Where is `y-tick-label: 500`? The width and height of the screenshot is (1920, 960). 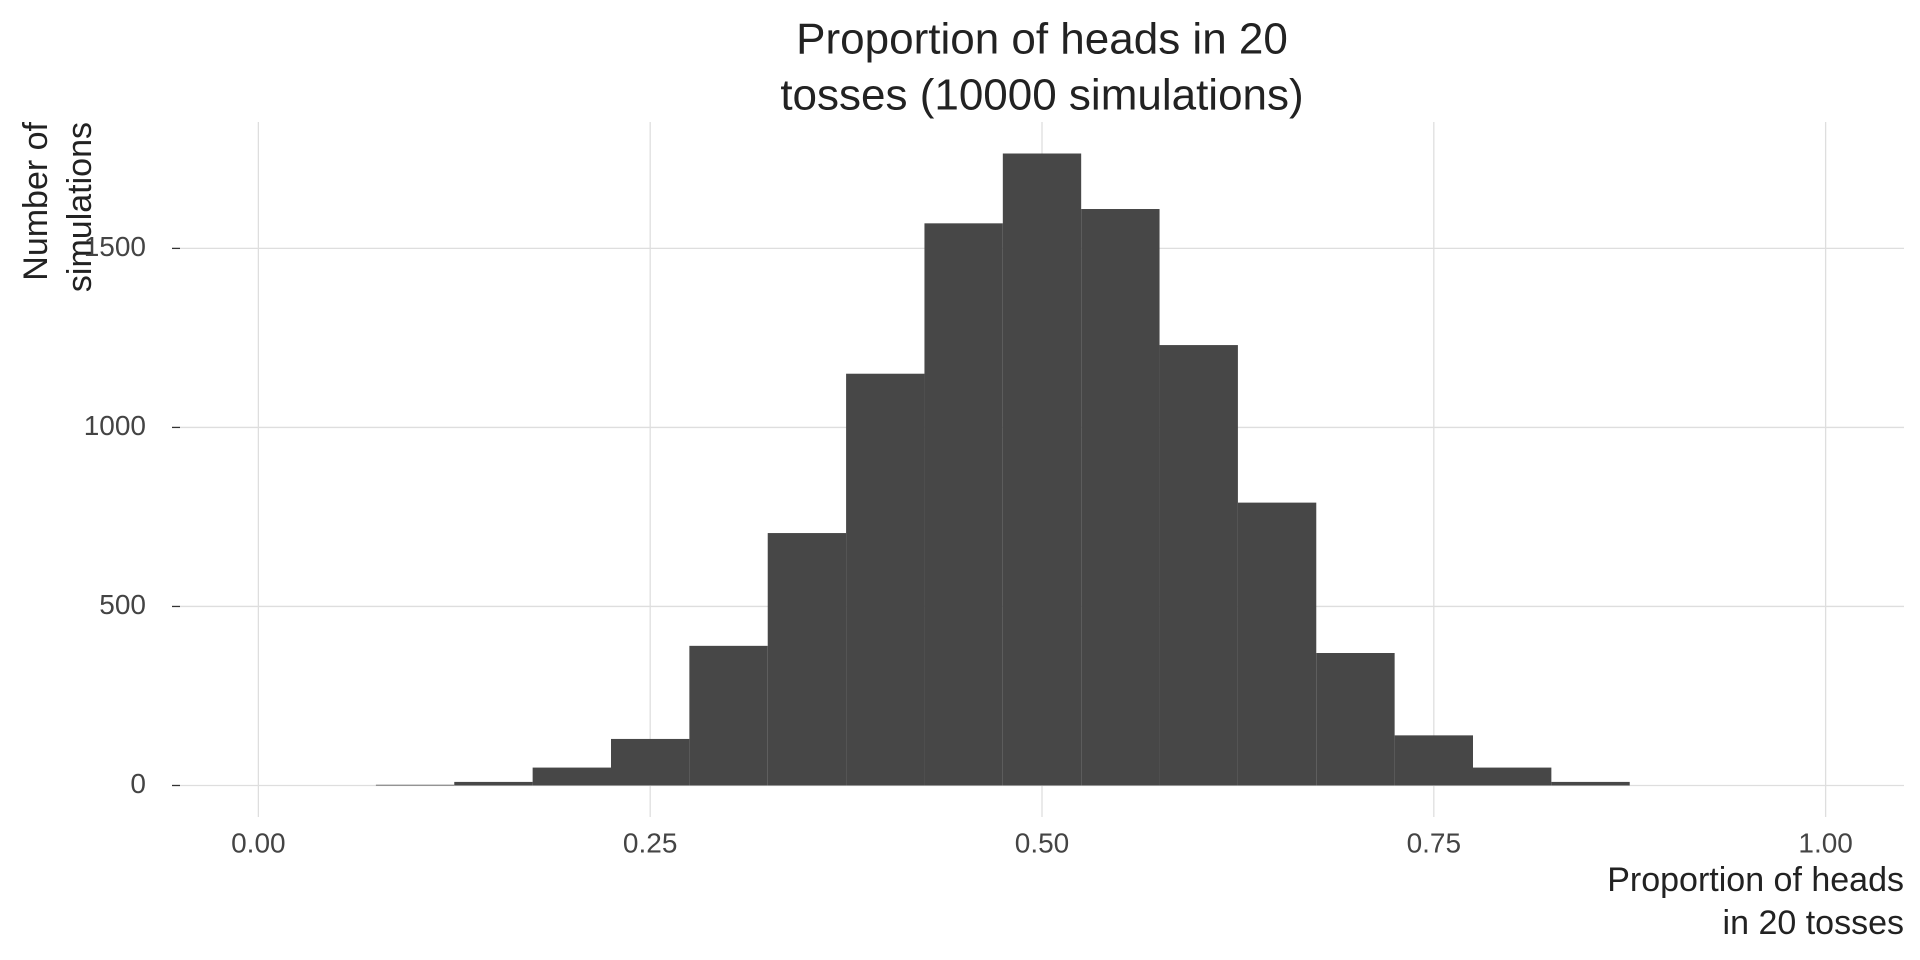 y-tick-label: 500 is located at coordinates (122, 604).